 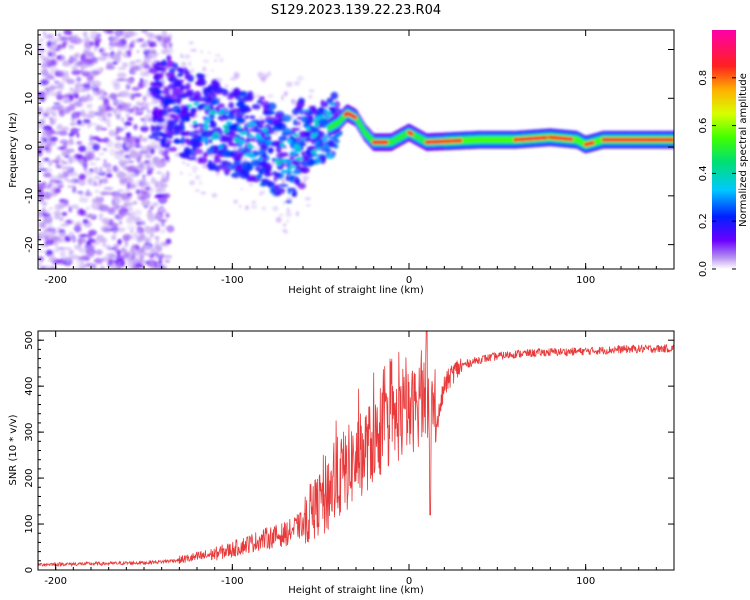 I want to click on heatmap-cell-2061, so click(x=290, y=141).